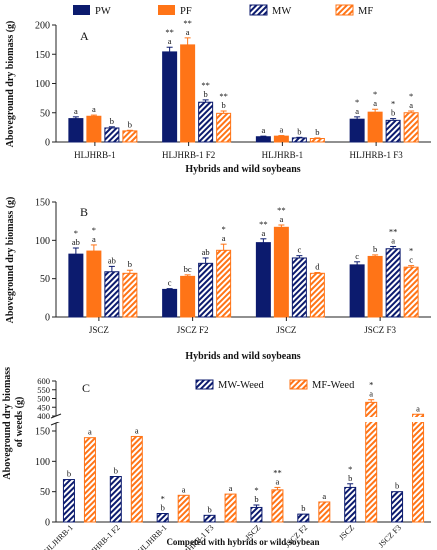  What do you see at coordinates (275, 385) in the screenshot?
I see `legend-panel-c: MW-Weed MF-Weed` at bounding box center [275, 385].